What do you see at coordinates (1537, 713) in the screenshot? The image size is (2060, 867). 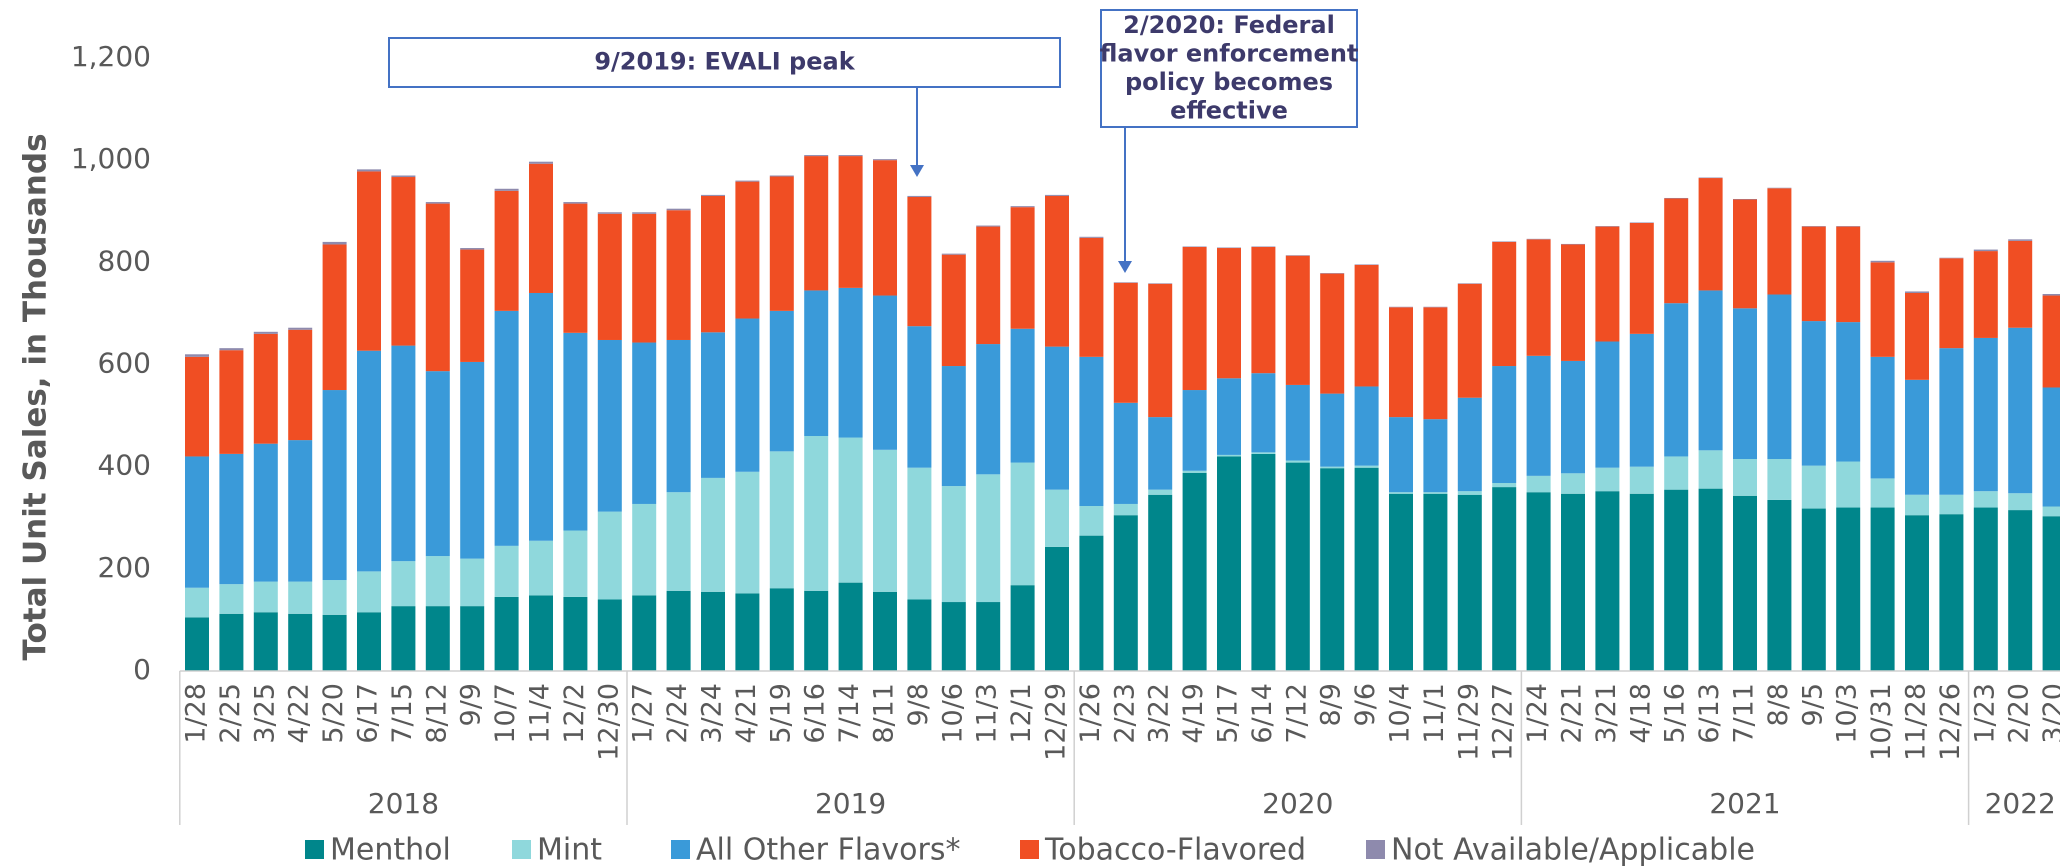 I see `x-tick-label: 1/24` at bounding box center [1537, 713].